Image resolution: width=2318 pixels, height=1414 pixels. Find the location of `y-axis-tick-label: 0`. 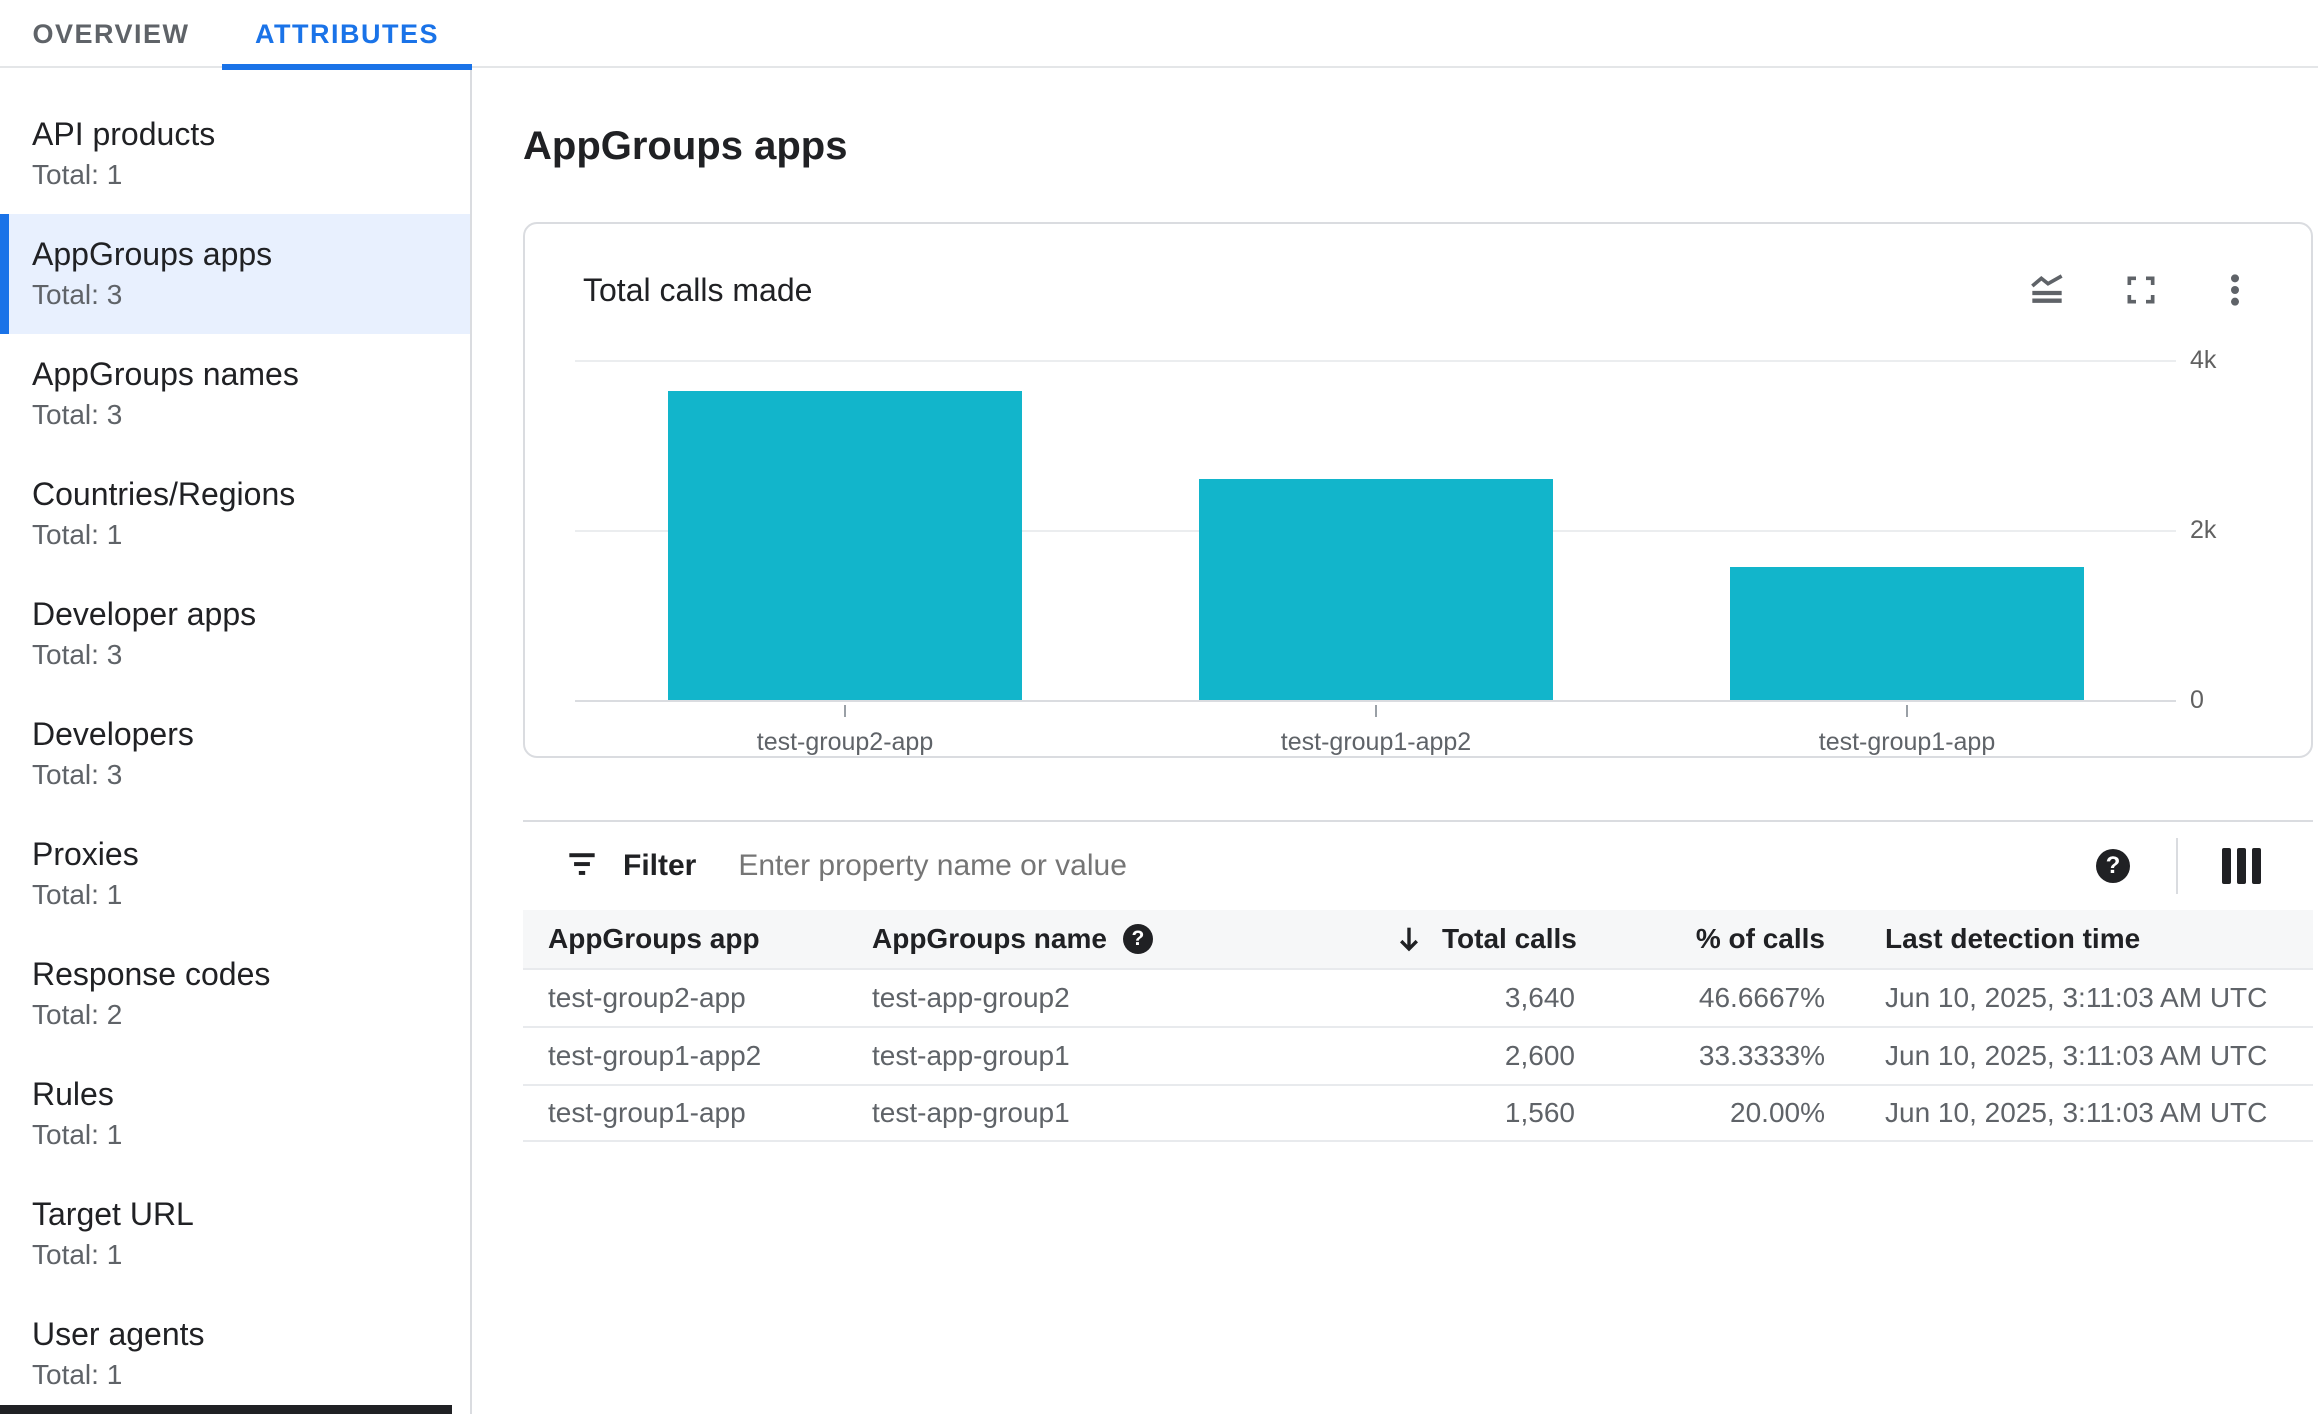

y-axis-tick-label: 0 is located at coordinates (2197, 700).